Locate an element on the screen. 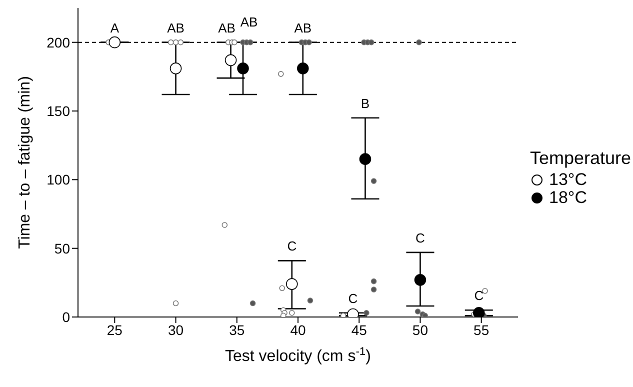  legend-label: 13°C is located at coordinates (568, 180).